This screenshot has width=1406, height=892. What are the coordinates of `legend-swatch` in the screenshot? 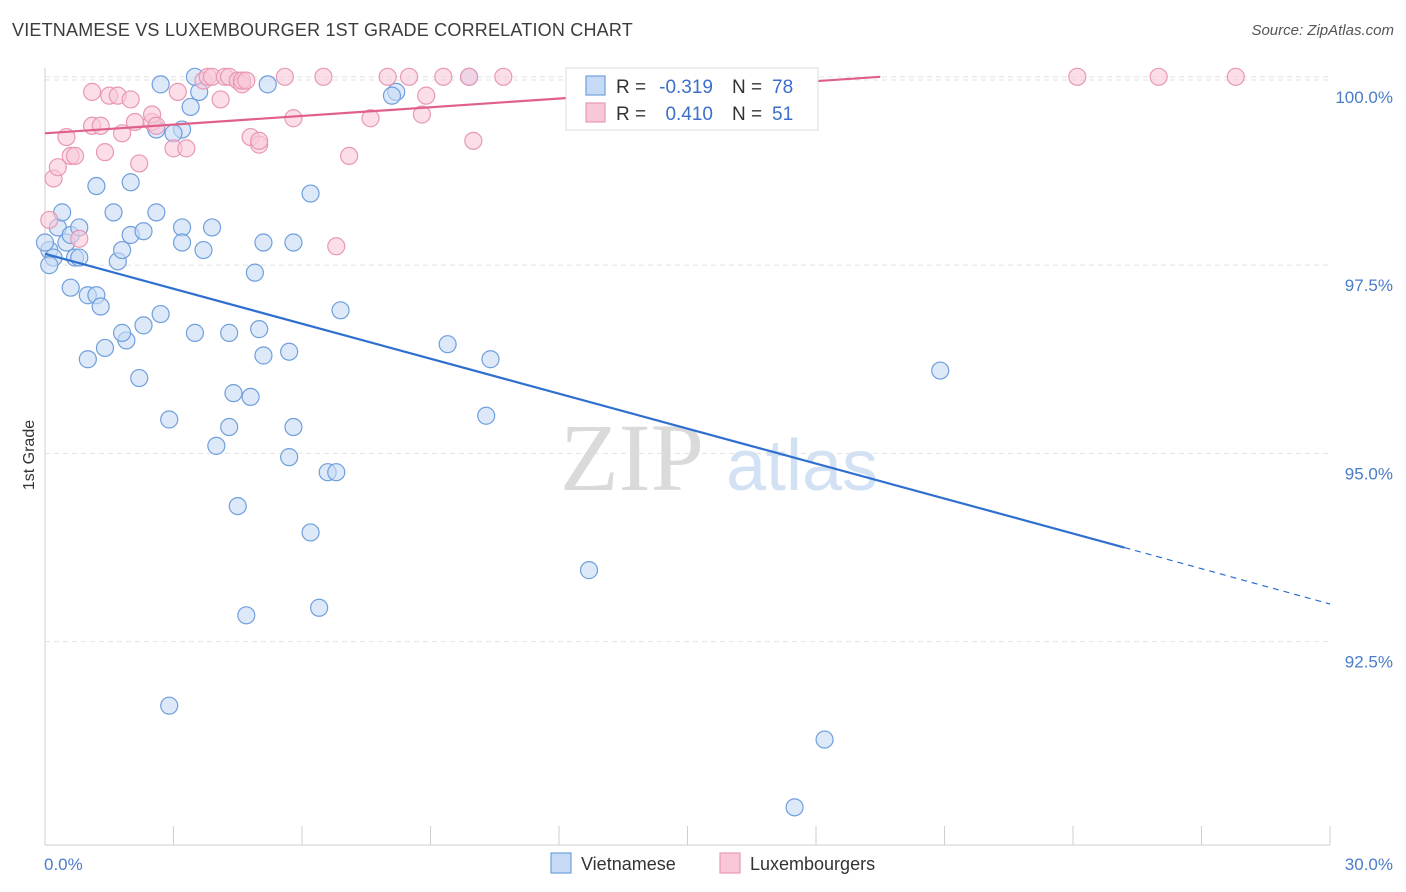 It's located at (595, 112).